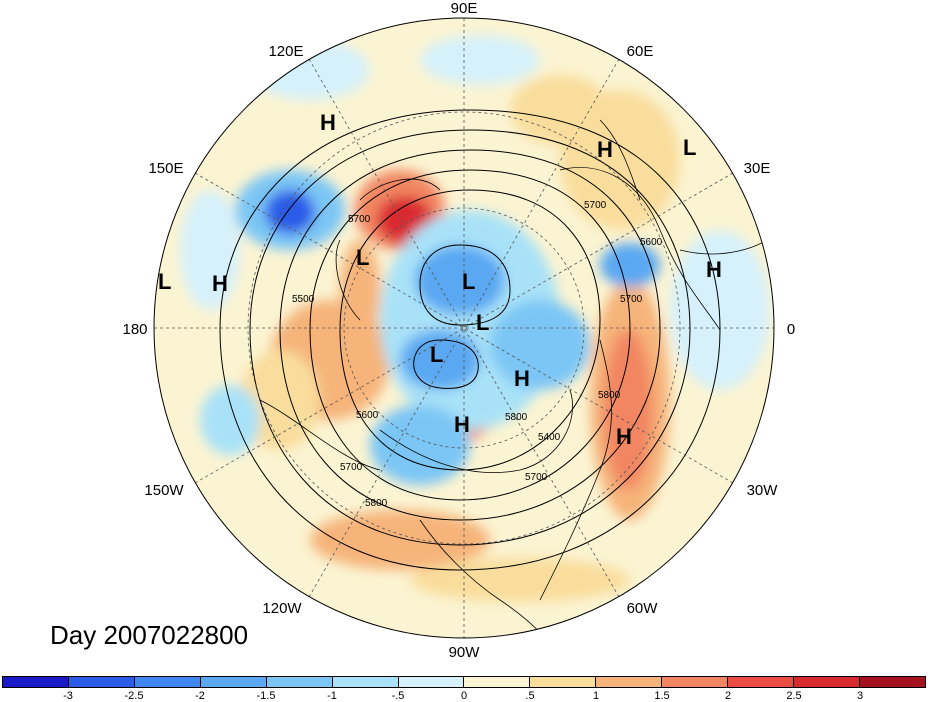  I want to click on longitude-label-150e: 150E, so click(165, 168).